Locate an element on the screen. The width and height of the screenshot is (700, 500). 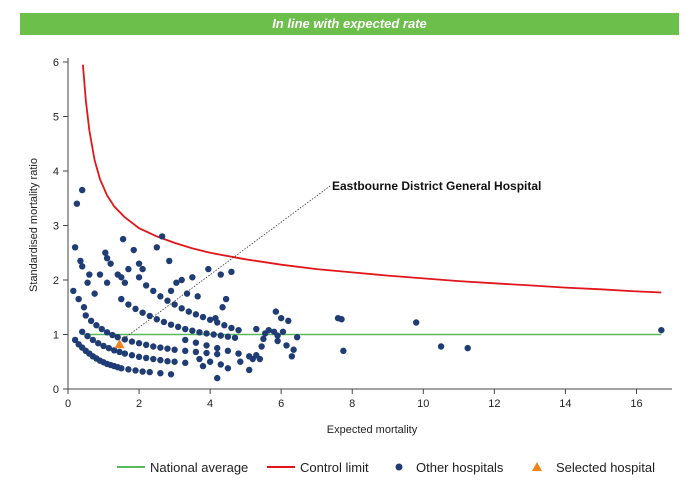
legend-national-label: National average is located at coordinates (199, 467).